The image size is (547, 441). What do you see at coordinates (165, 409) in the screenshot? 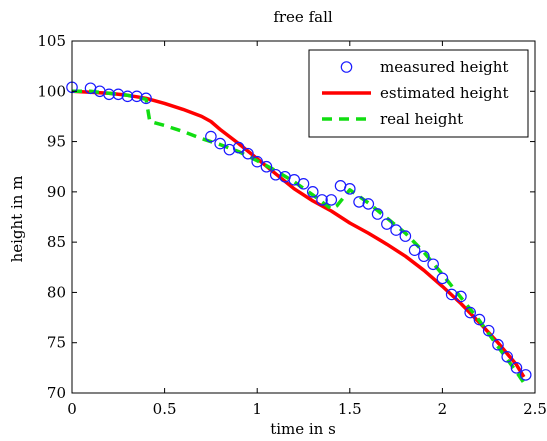
I see `x-tick-label: 0.5` at bounding box center [165, 409].